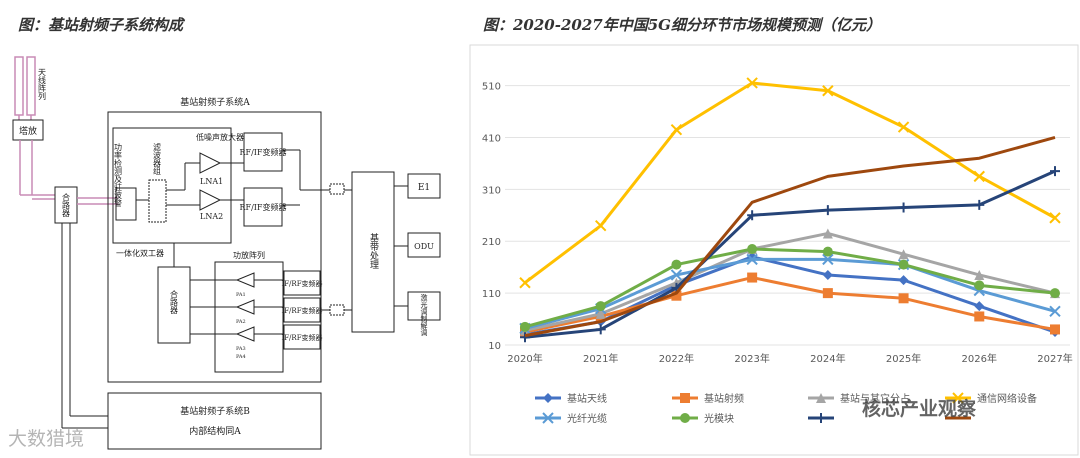 Image resolution: width=1080 pixels, height=458 pixels. I want to click on watermark-right: 核芯产业观察, so click(919, 409).